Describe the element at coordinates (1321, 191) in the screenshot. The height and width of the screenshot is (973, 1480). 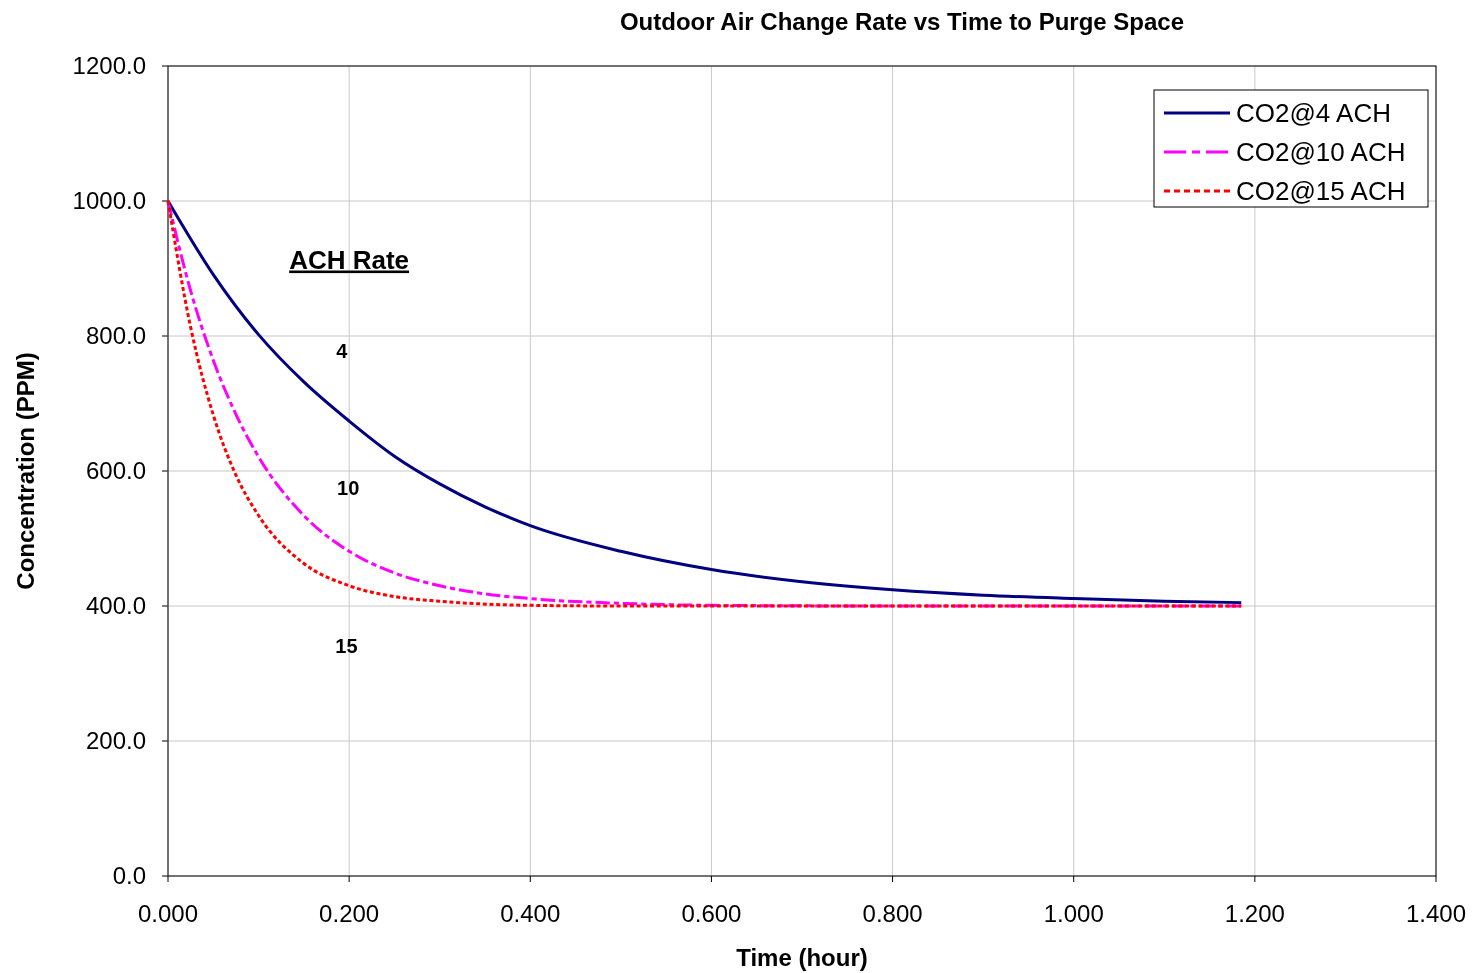
I see `legend-label: CO2@15 ACH` at that location.